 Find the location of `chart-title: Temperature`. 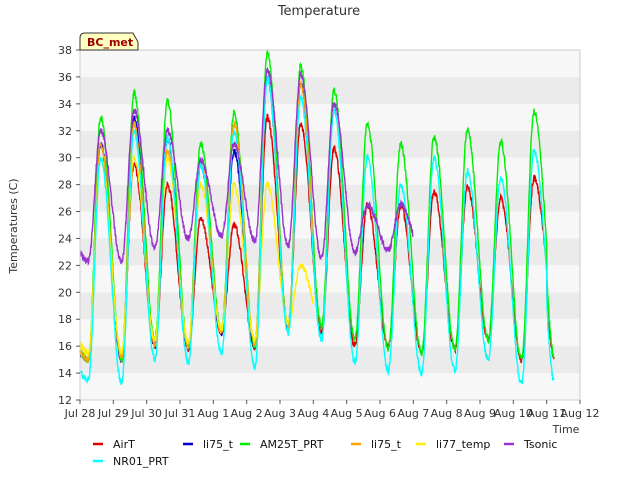

chart-title: Temperature is located at coordinates (318, 11).